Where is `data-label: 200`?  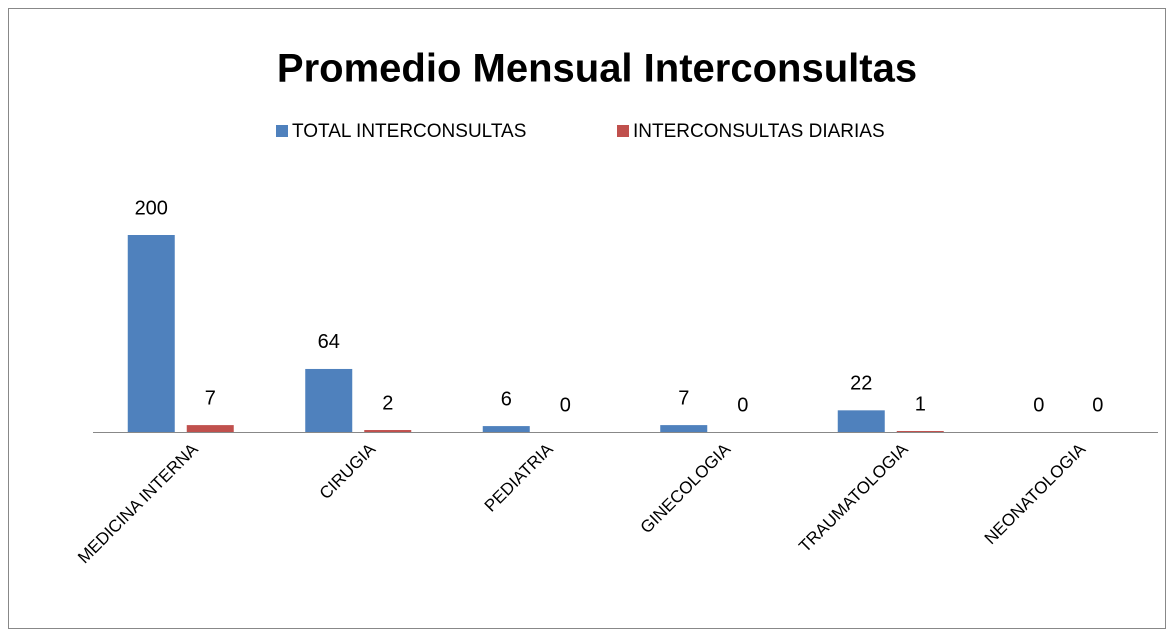
data-label: 200 is located at coordinates (151, 208).